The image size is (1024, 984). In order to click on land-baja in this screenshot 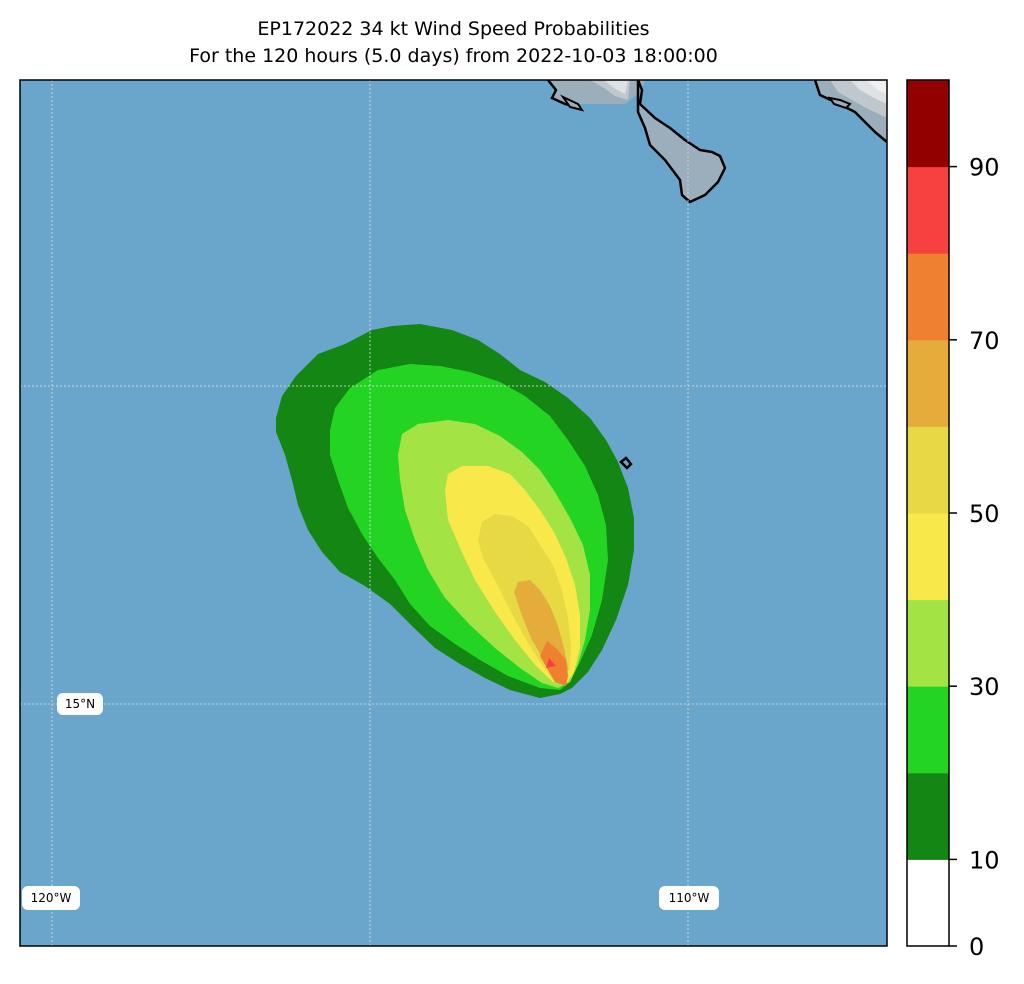, I will do `click(637, 142)`.